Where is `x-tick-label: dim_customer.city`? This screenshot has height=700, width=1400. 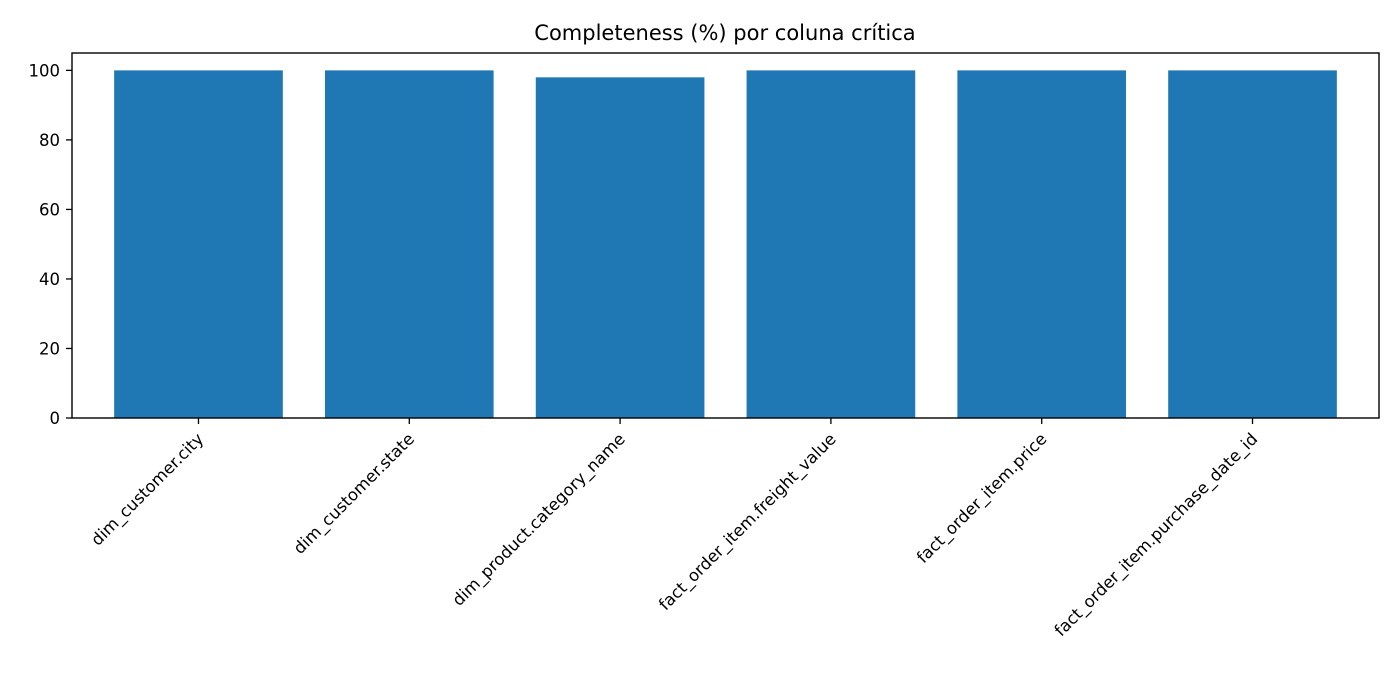
x-tick-label: dim_customer.city is located at coordinates (147, 489).